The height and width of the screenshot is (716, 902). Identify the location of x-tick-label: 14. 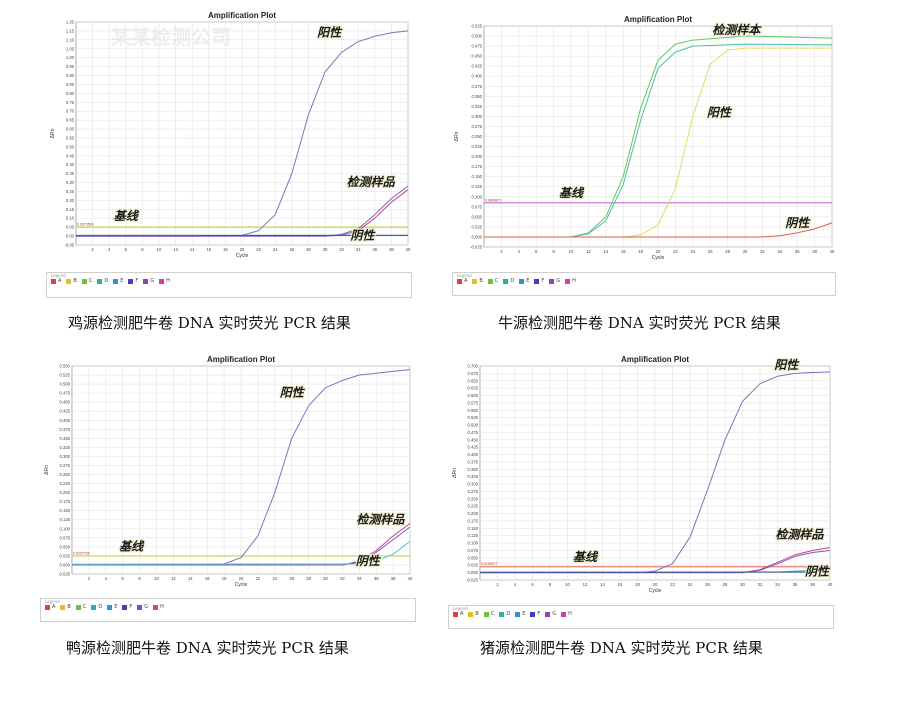
(190, 578).